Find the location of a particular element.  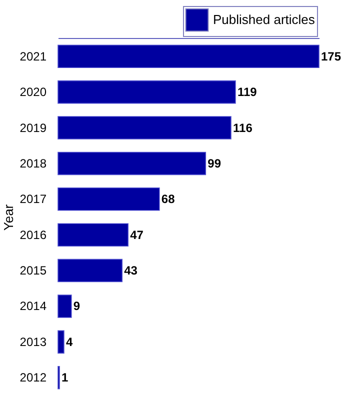

y-axis-title: Year is located at coordinates (8, 217).